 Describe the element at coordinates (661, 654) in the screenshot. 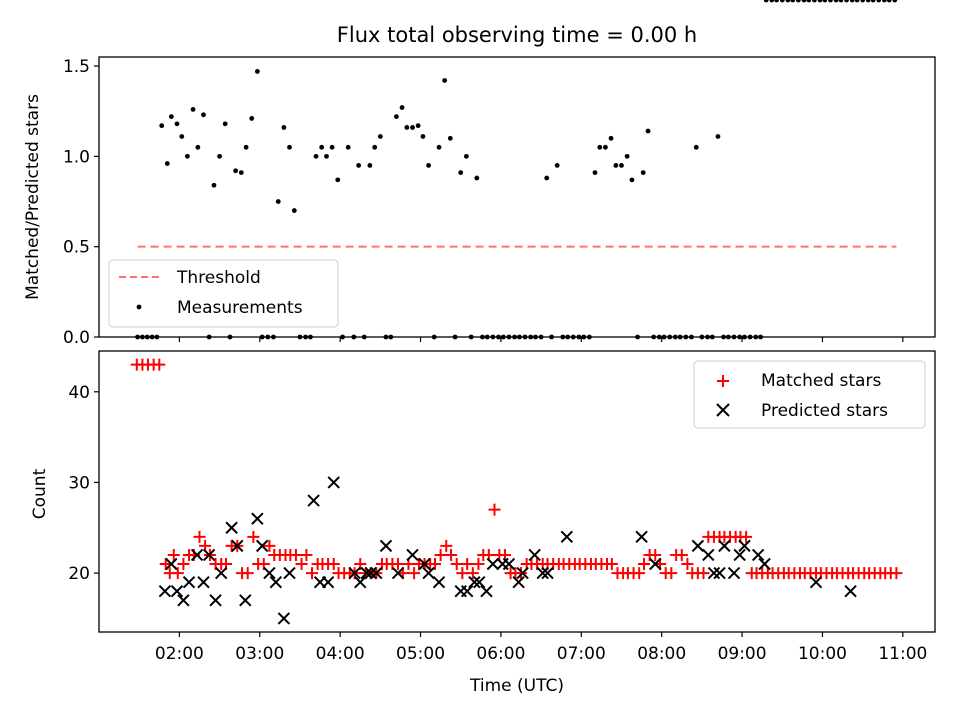

I see `x-tick-label: 08:00` at that location.